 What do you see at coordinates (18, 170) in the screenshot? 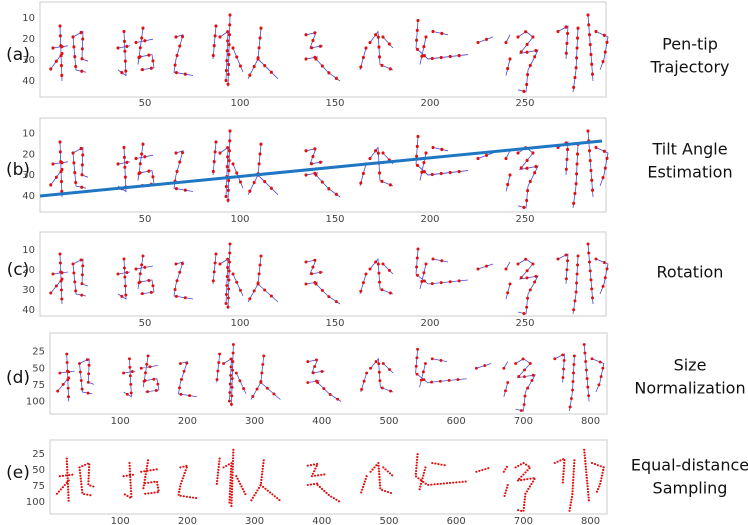
I see `panel-label: (b)` at bounding box center [18, 170].